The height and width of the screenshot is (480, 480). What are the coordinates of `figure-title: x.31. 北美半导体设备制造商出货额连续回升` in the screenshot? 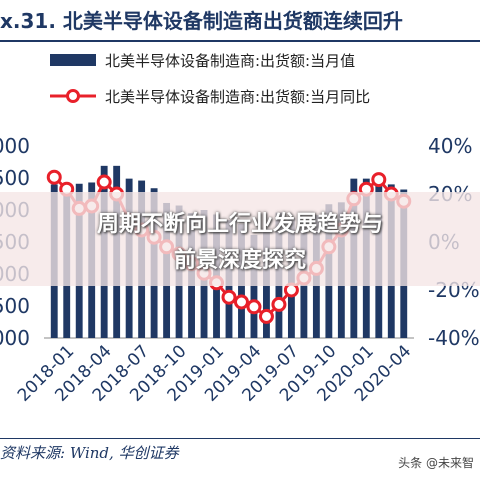 It's located at (201, 21).